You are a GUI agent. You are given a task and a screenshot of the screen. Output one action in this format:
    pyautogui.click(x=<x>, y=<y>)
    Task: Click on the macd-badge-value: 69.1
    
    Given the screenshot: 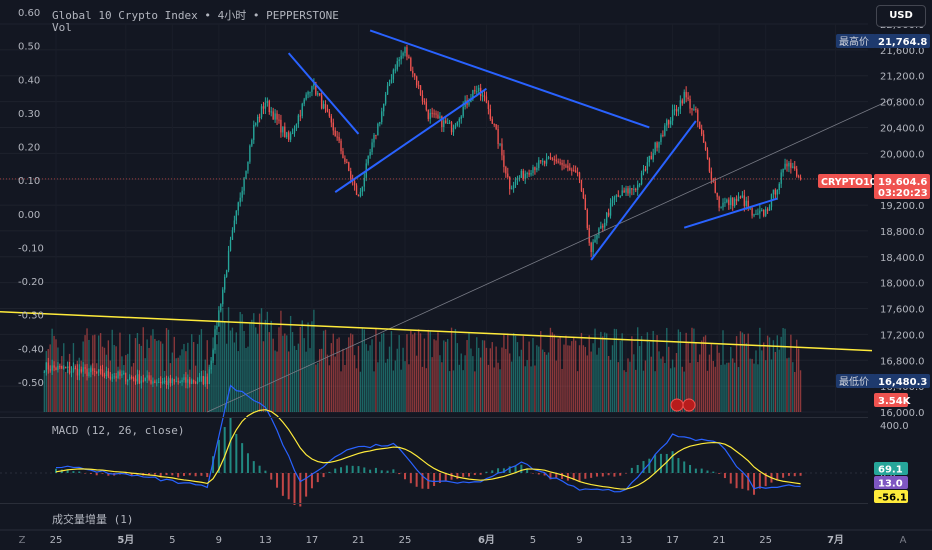 What is the action you would take?
    pyautogui.click(x=890, y=470)
    